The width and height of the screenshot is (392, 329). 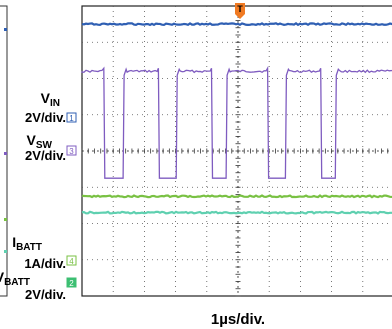 What do you see at coordinates (38, 285) in the screenshot?
I see `vbatt-label: VBATT 2V/div. 2` at bounding box center [38, 285].